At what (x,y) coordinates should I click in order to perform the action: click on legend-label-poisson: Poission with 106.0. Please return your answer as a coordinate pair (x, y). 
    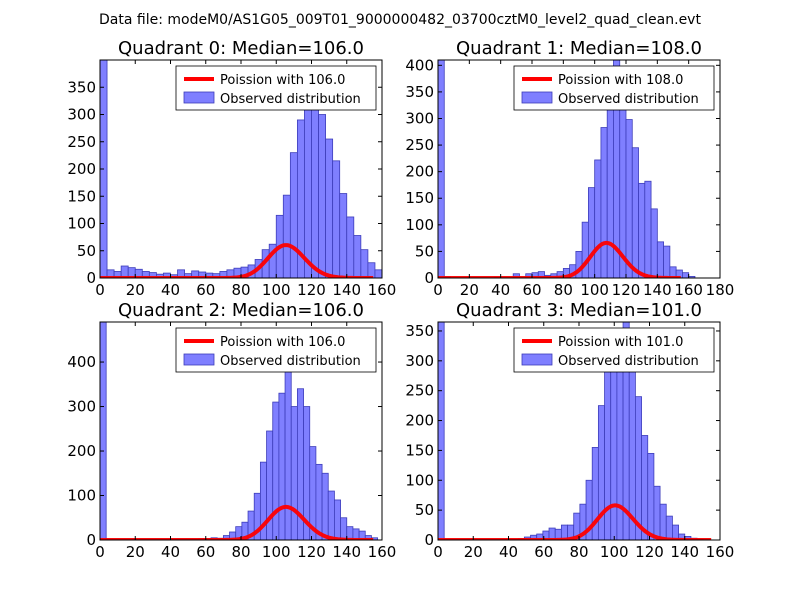
    Looking at the image, I should click on (282, 342).